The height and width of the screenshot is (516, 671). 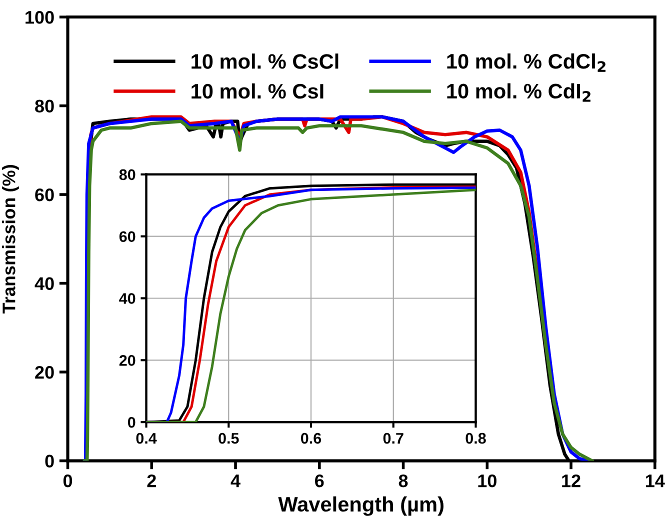 I want to click on legend-label: 10 mol. % CsCl, so click(x=265, y=61).